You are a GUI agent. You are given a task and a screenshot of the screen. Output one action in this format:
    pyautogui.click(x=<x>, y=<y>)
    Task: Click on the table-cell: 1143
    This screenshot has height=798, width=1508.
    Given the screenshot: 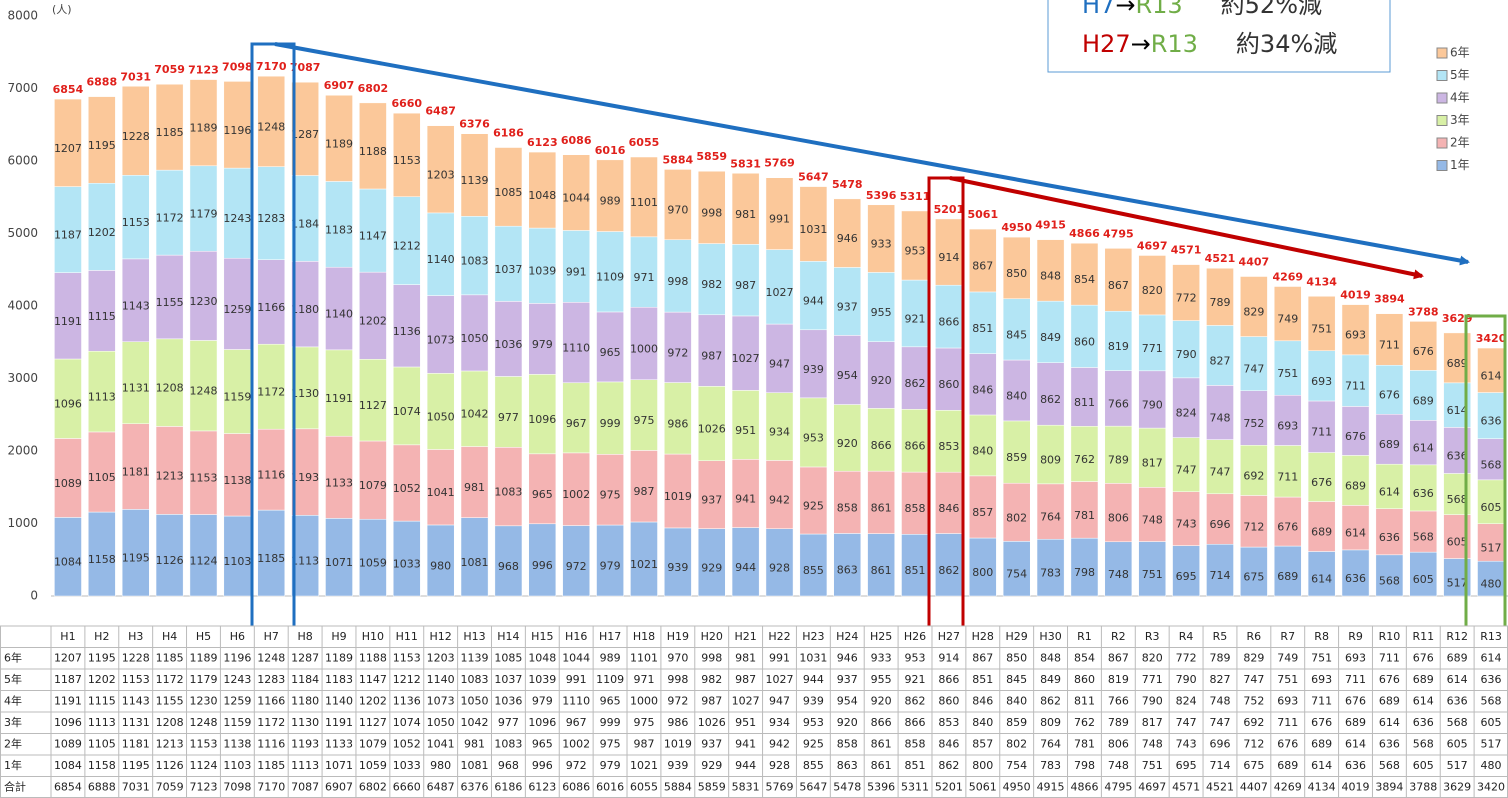 What is the action you would take?
    pyautogui.click(x=136, y=700)
    